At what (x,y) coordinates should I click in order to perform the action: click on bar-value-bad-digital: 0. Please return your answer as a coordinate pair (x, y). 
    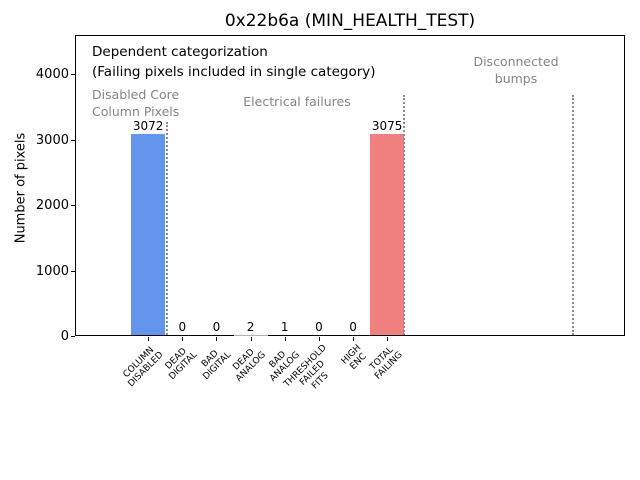
    Looking at the image, I should click on (216, 327).